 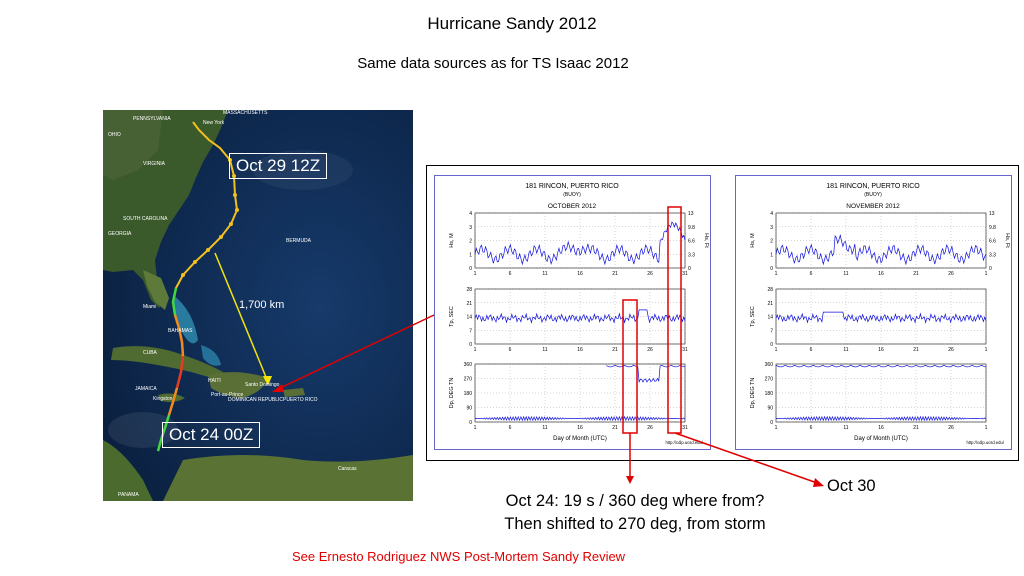 What do you see at coordinates (512, 23) in the screenshot?
I see `slide-title: Hurricane Sandy 2012` at bounding box center [512, 23].